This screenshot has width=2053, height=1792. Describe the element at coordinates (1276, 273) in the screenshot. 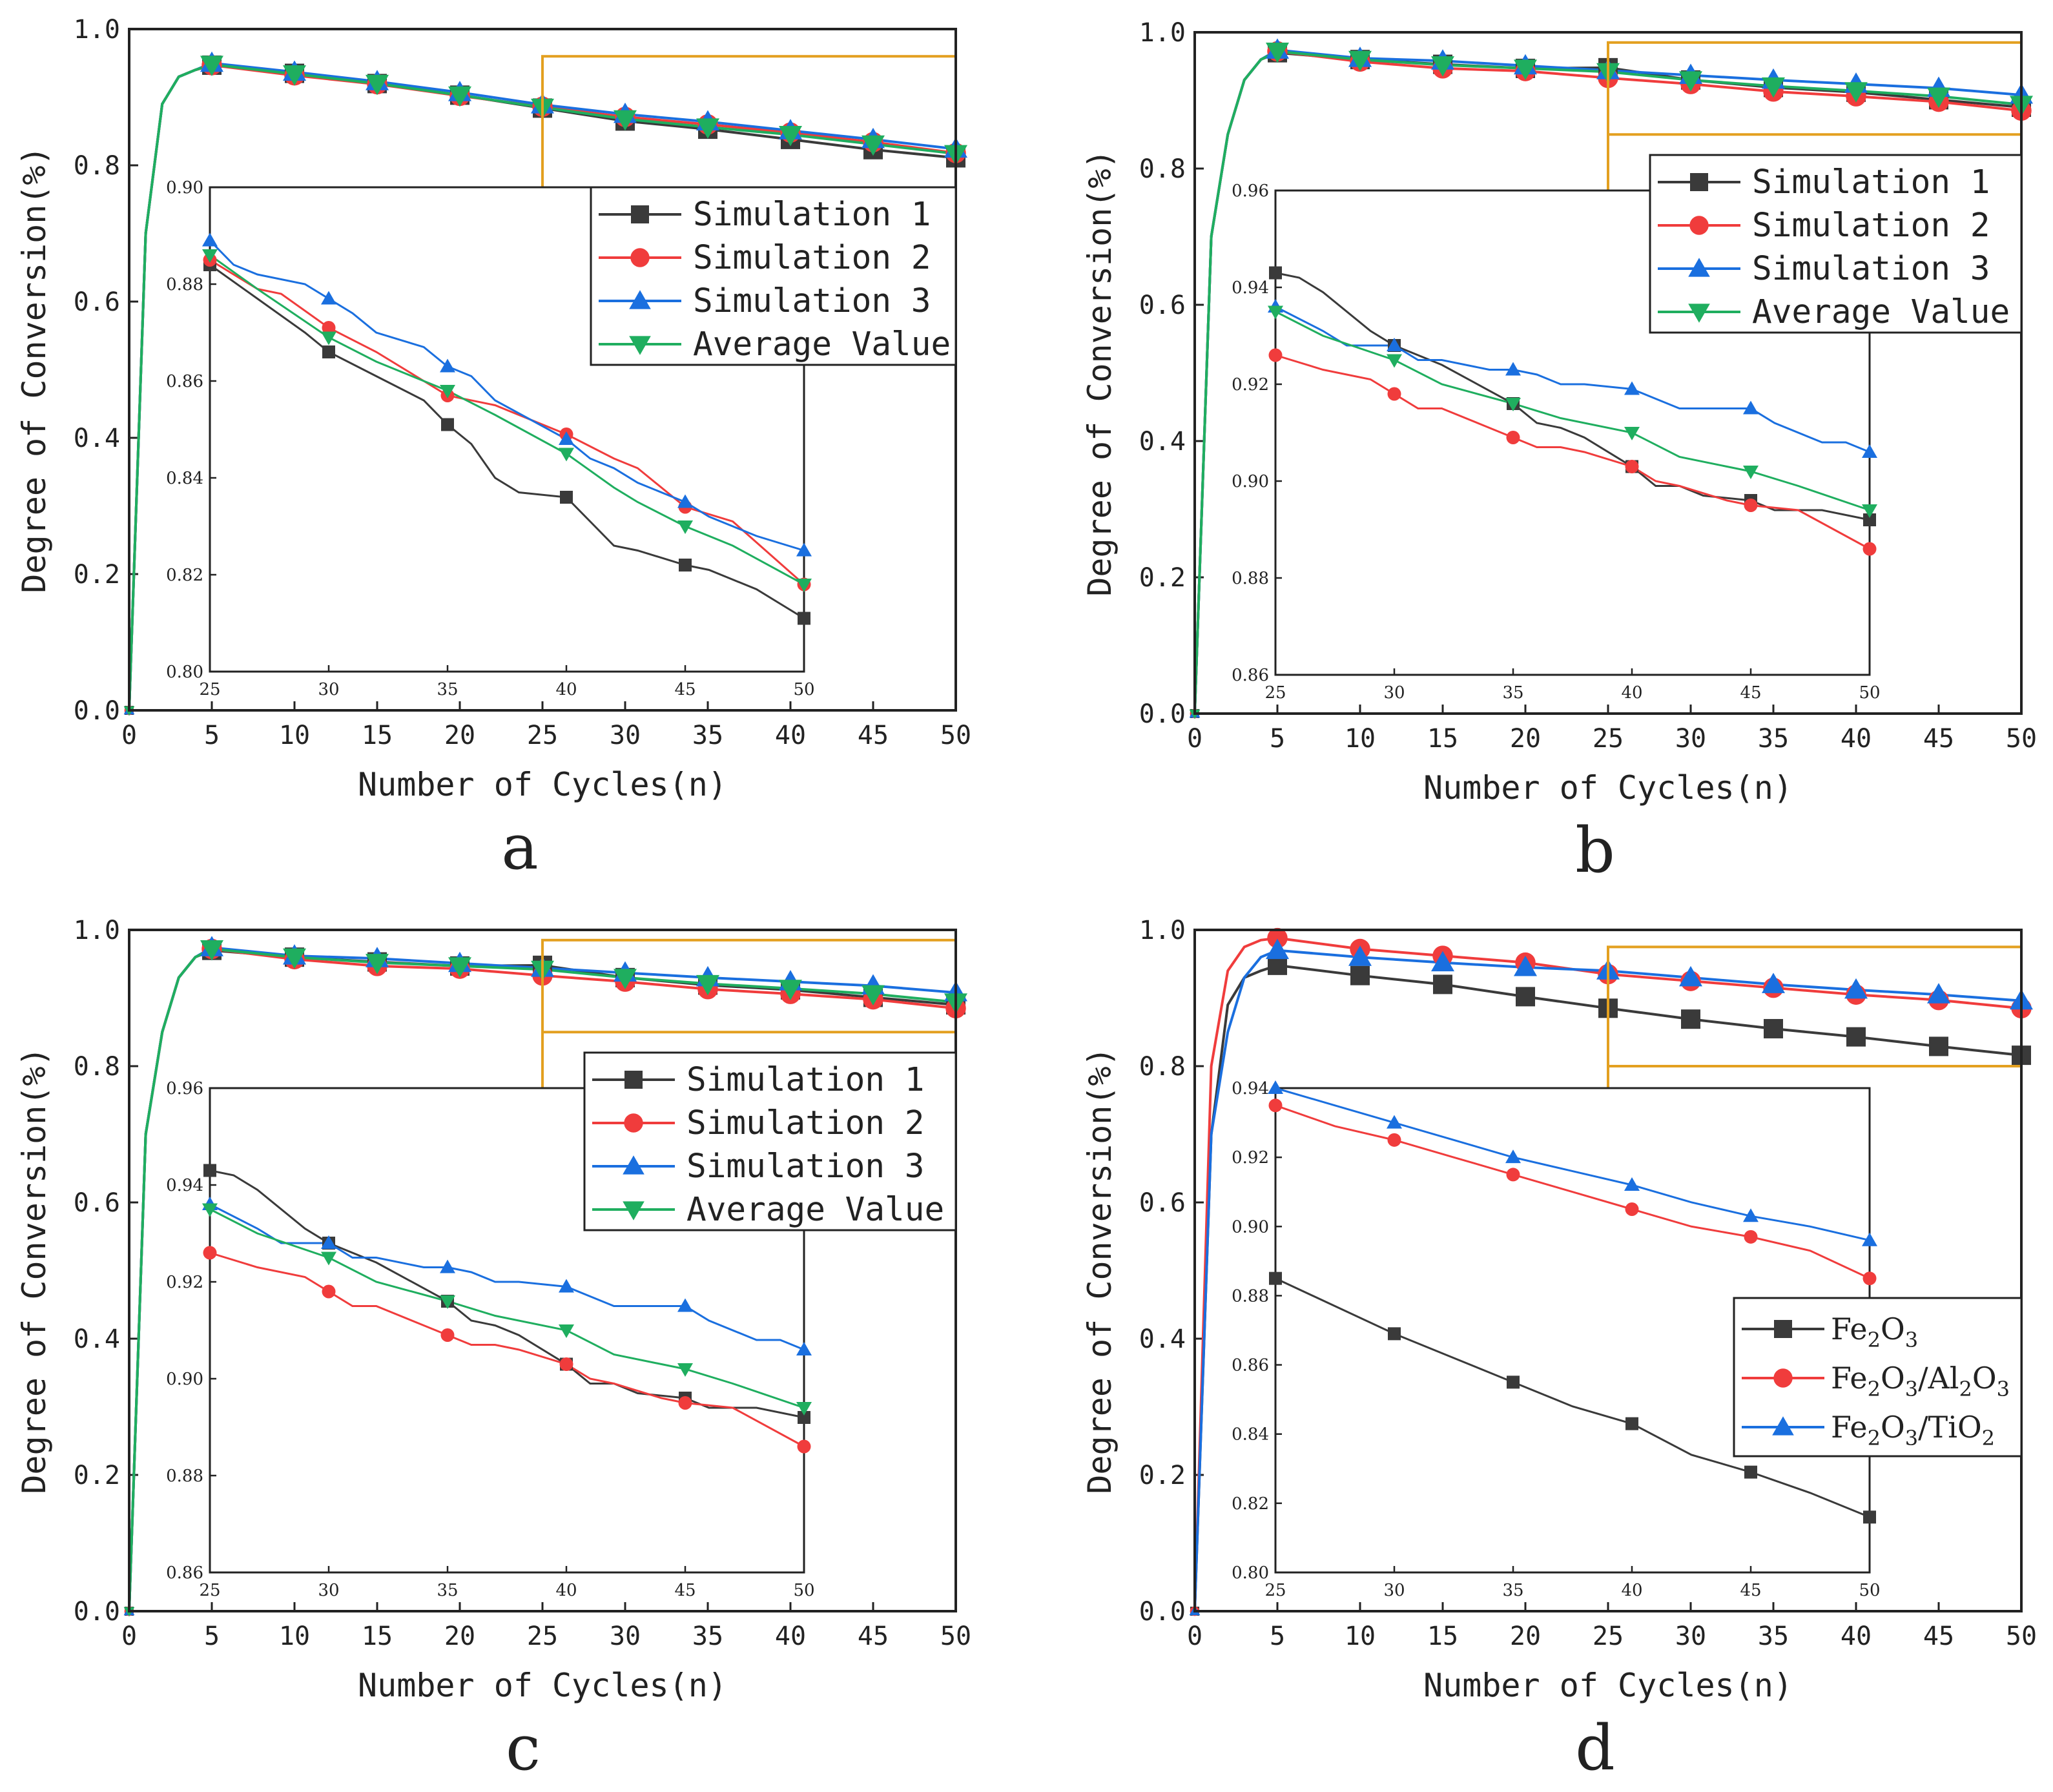

I see `inset-data-point-sim1` at that location.